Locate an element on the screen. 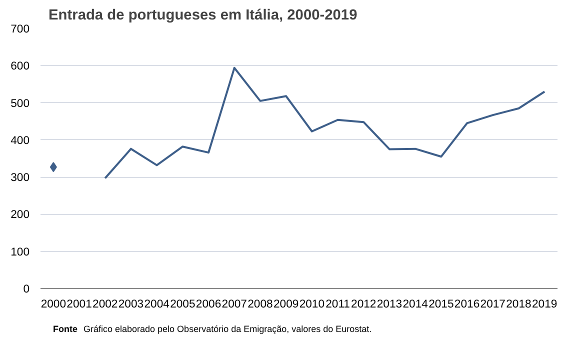 The image size is (567, 340). text: Gráfico elaborado pelo Observatório da Emigração, valores do Eurostat. is located at coordinates (228, 329).